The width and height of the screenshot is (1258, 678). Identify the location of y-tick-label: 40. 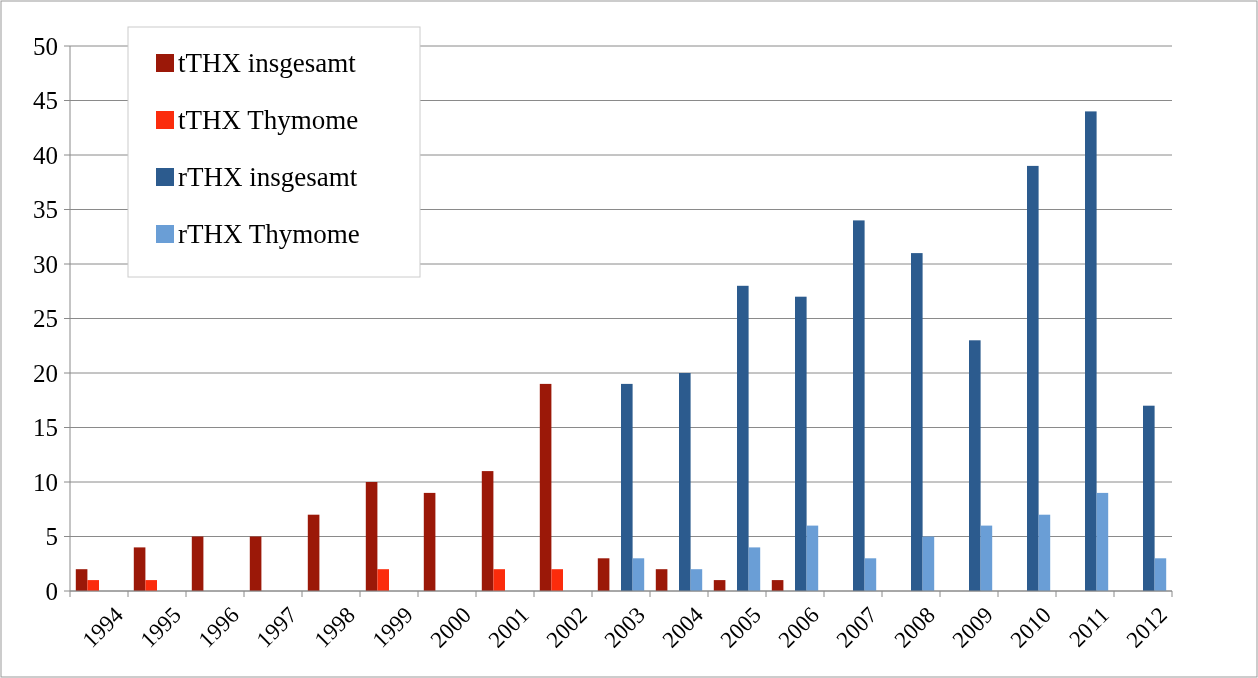
(45, 155).